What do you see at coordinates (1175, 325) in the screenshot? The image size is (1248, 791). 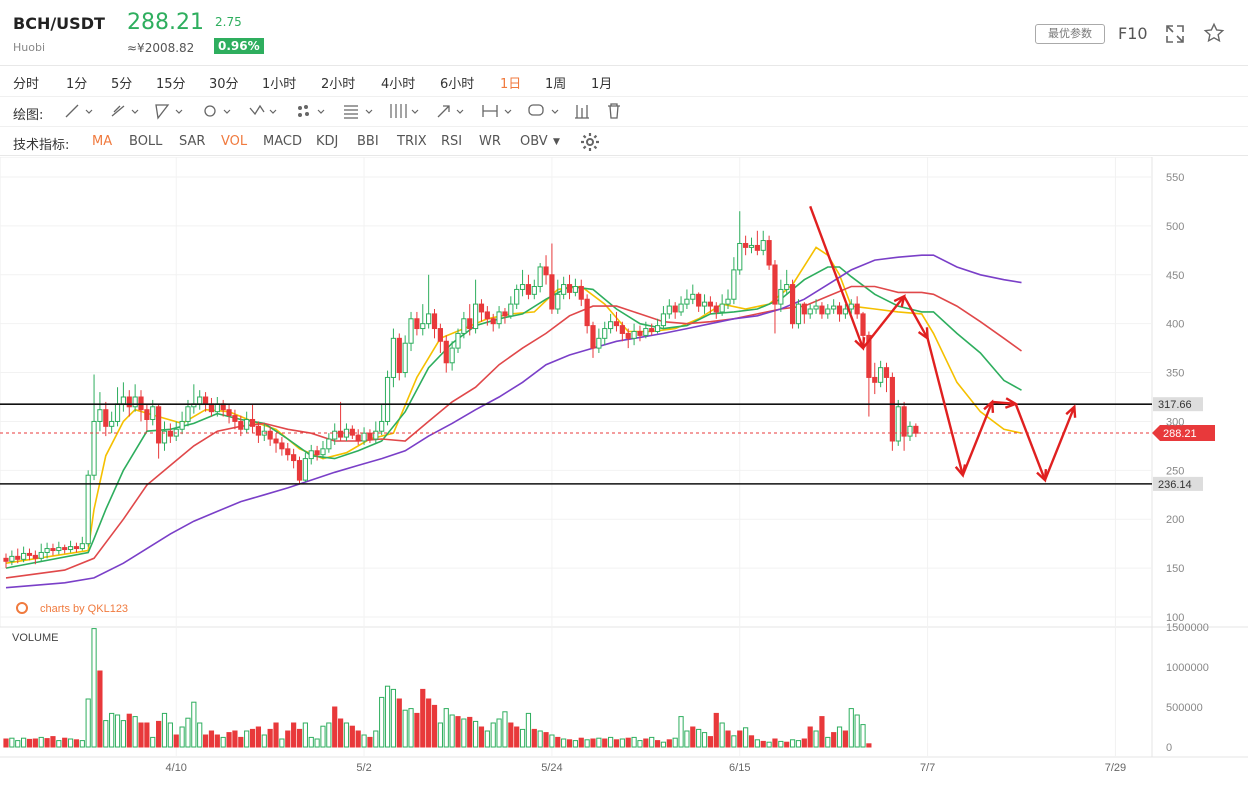 I see `y-tick-label: 400` at bounding box center [1175, 325].